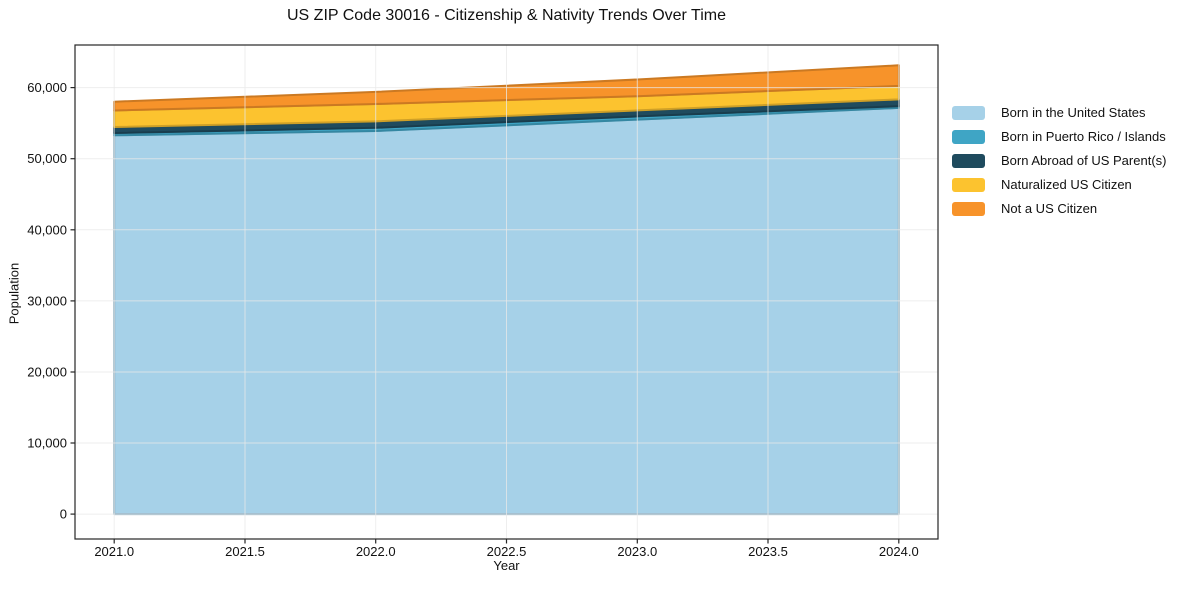 The image size is (1189, 590). I want to click on y-tick-label: 20,000, so click(47, 372).